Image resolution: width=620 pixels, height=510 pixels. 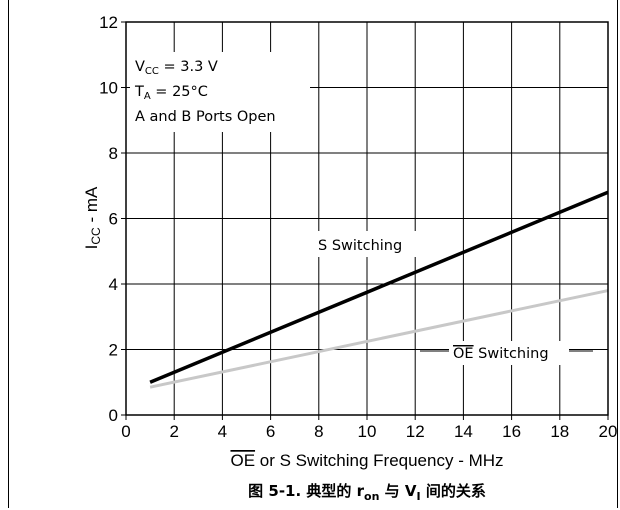 I want to click on oe-switching-label-bg, so click(x=509, y=353).